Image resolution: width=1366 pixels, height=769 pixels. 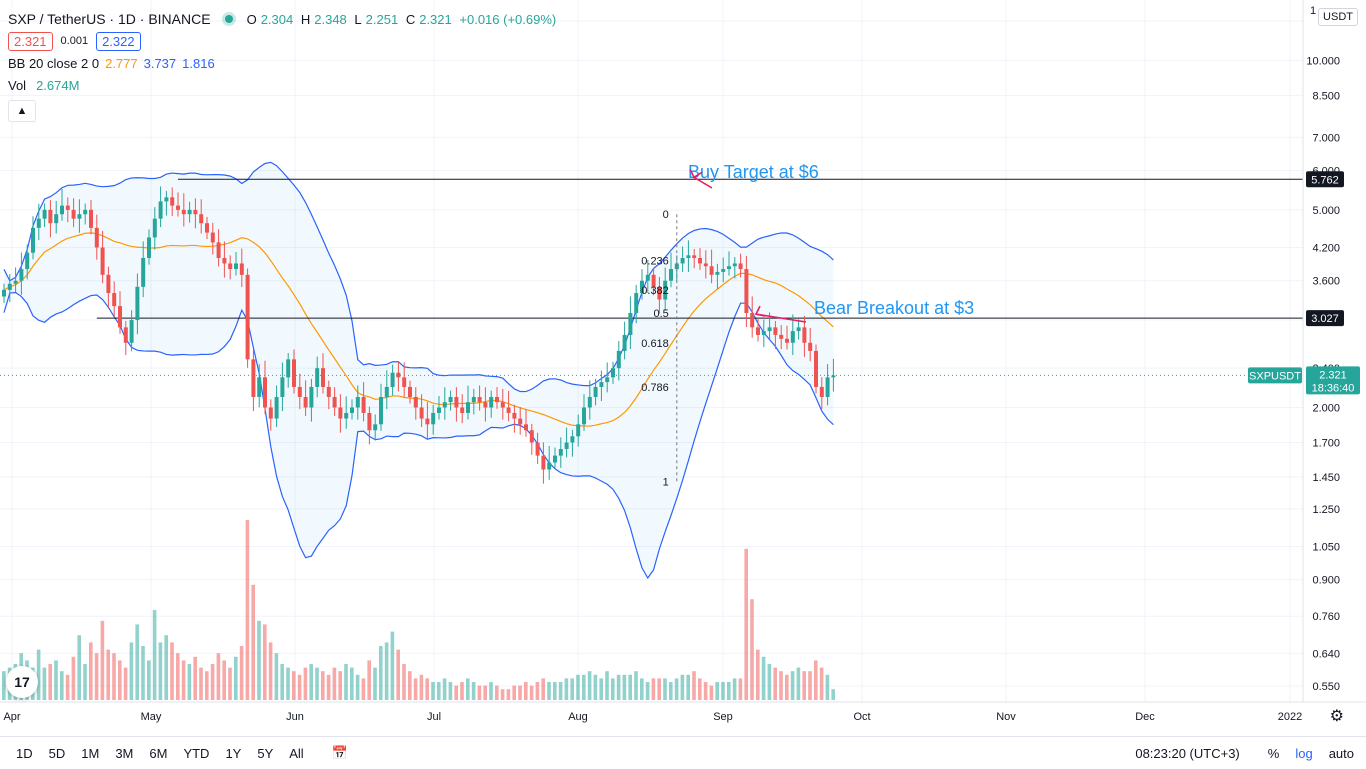 What do you see at coordinates (1336, 716) in the screenshot?
I see `gear-icon: ⚙` at bounding box center [1336, 716].